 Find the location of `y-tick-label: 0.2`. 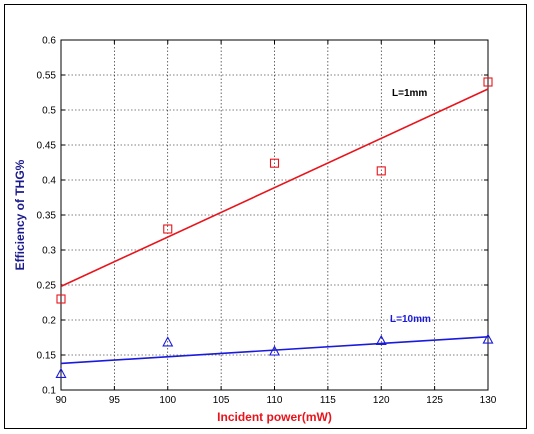

y-tick-label: 0.2 is located at coordinates (49, 321).